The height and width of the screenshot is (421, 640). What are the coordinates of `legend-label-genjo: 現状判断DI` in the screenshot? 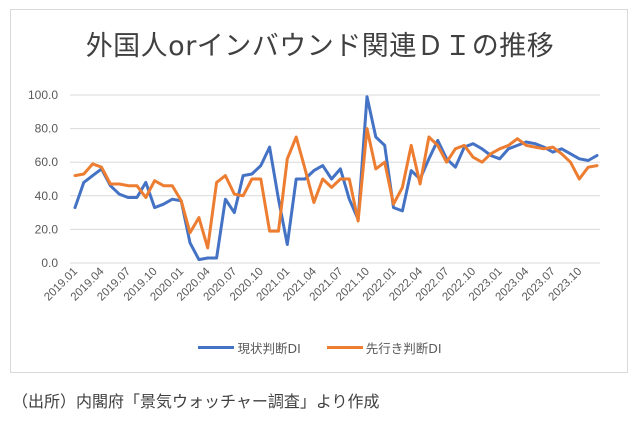 It's located at (269, 348).